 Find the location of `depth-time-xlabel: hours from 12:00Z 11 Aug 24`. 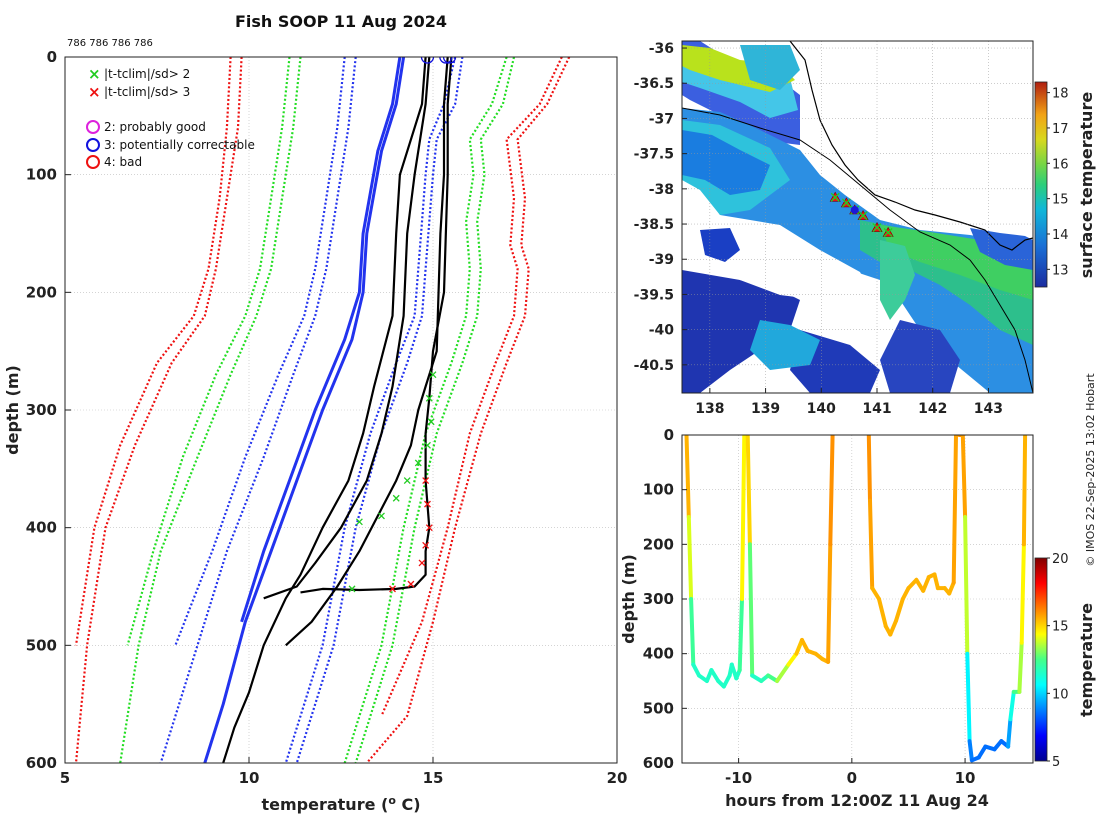

depth-time-xlabel: hours from 12:00Z 11 Aug 24 is located at coordinates (857, 800).